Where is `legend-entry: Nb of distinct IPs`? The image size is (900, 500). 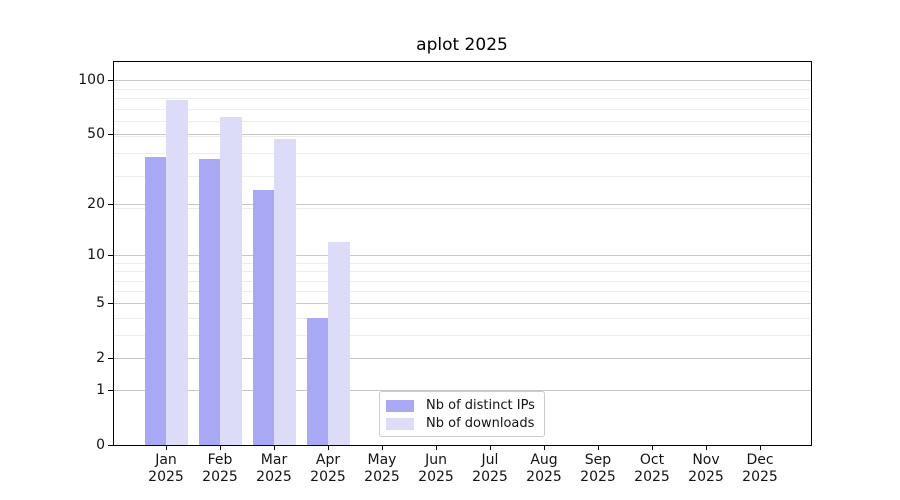 legend-entry: Nb of distinct IPs is located at coordinates (461, 405).